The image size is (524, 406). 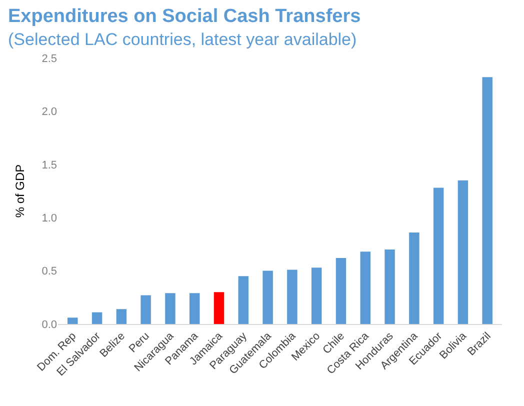 What do you see at coordinates (49, 112) in the screenshot?
I see `y-tick-label: 2.0` at bounding box center [49, 112].